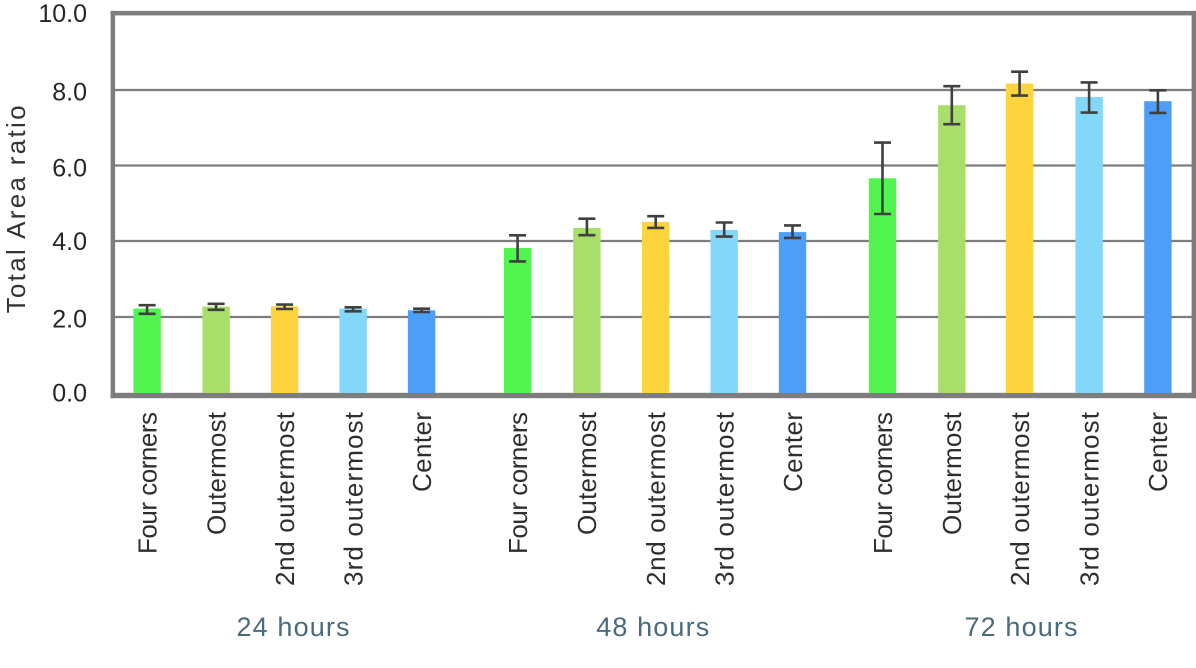  What do you see at coordinates (652, 627) in the screenshot?
I see `svg-text: 48 hours` at bounding box center [652, 627].